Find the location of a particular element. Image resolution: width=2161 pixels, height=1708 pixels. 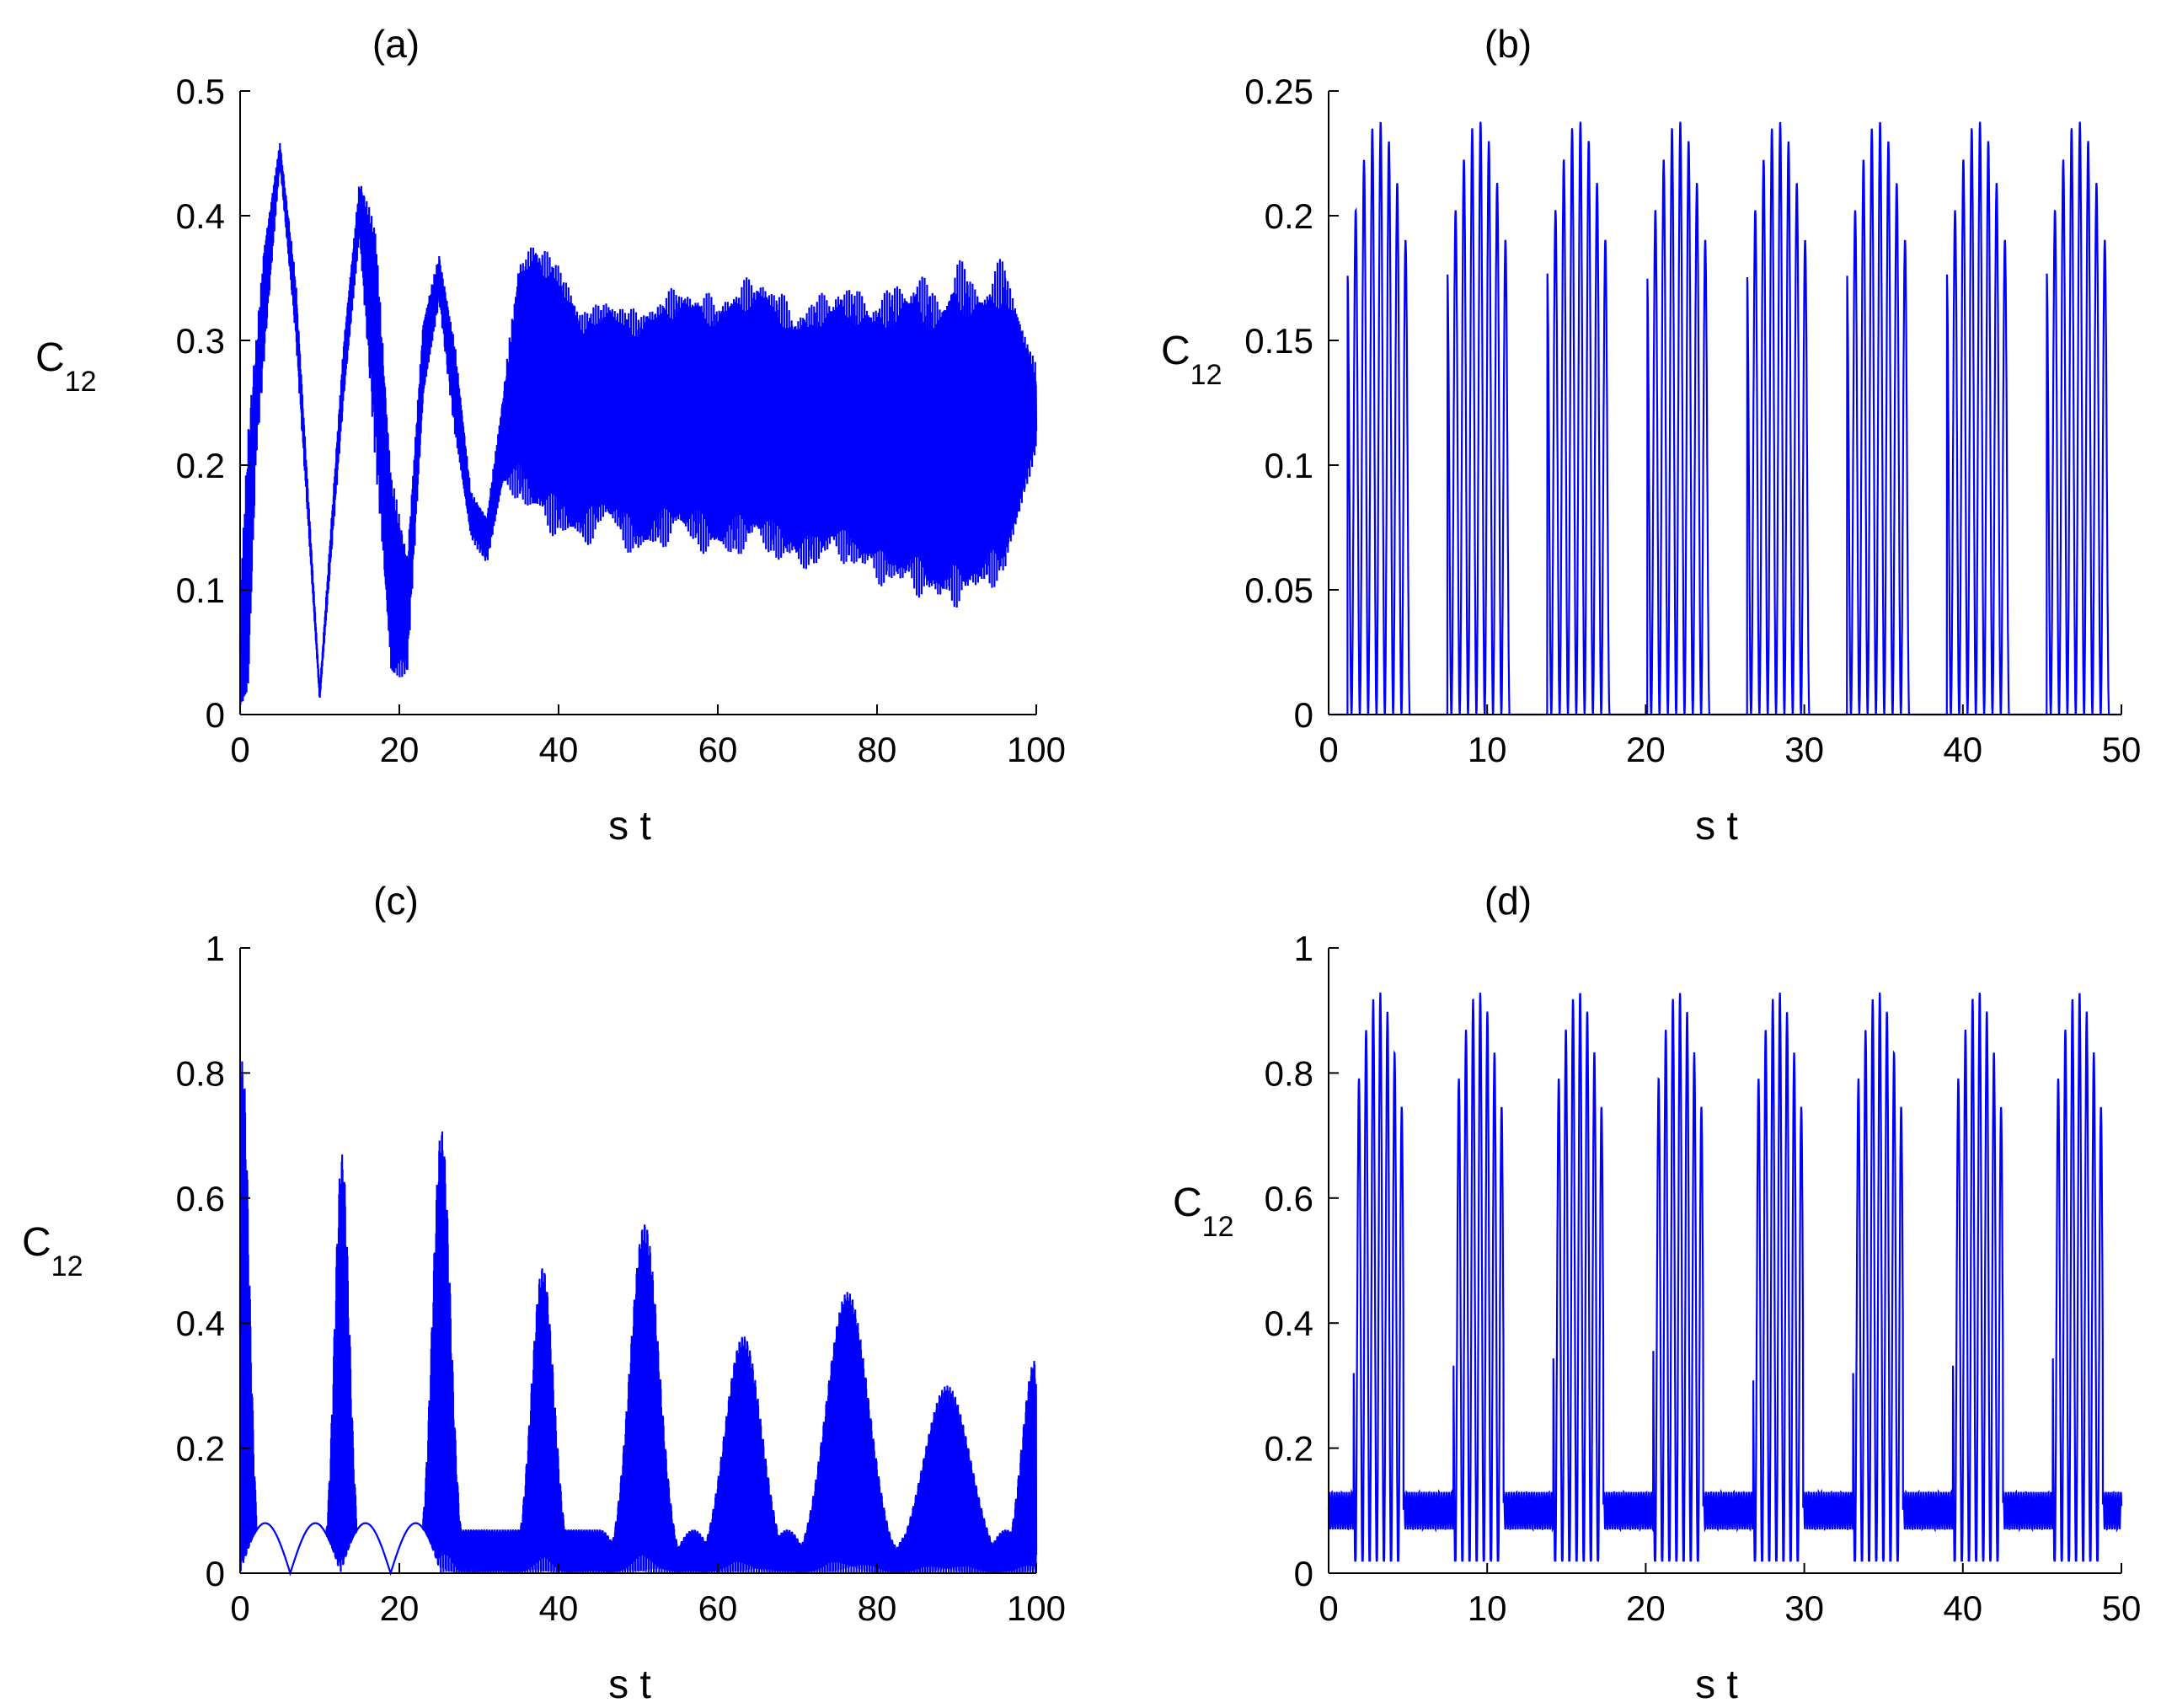

y-tick-label: 0.3 is located at coordinates (201, 341).